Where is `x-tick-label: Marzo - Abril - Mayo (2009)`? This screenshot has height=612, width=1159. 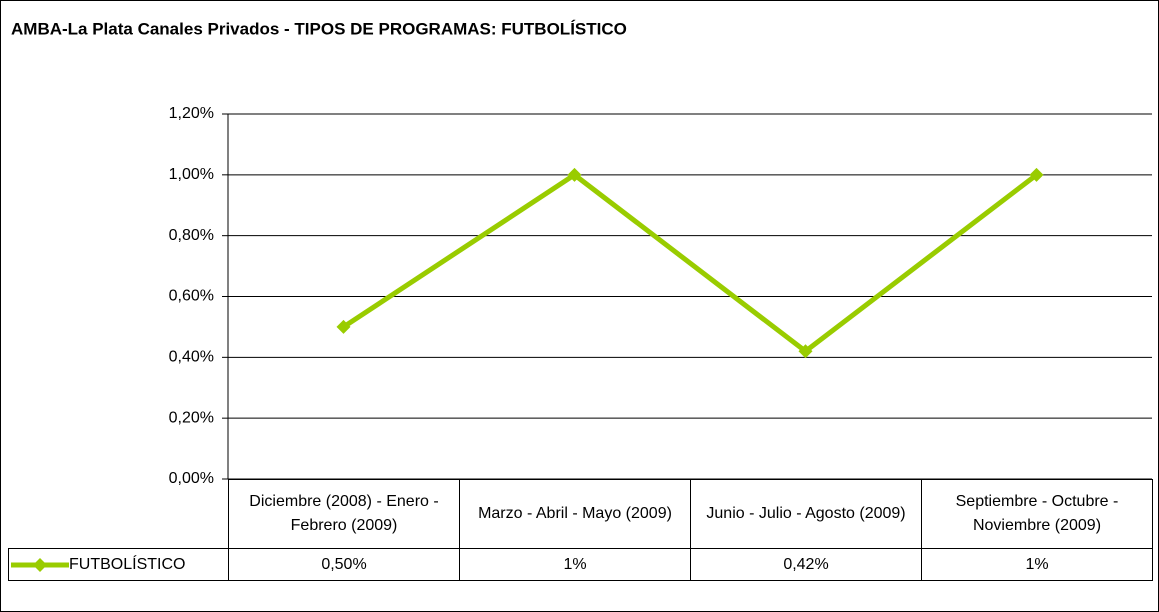 x-tick-label: Marzo - Abril - Mayo (2009) is located at coordinates (575, 514).